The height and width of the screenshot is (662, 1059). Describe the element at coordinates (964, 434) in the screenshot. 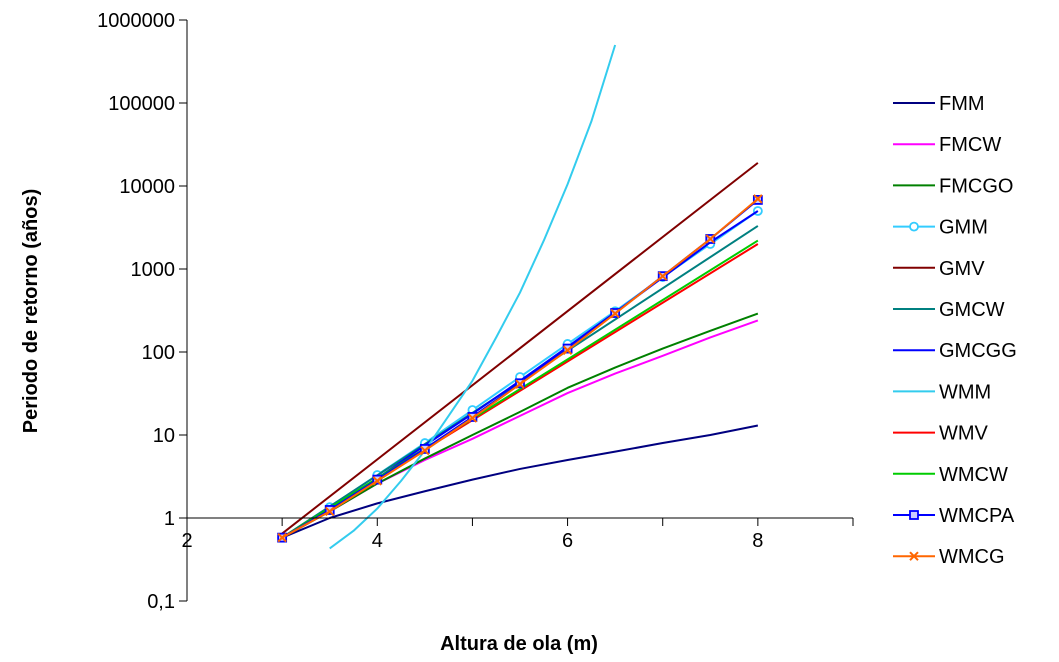

I see `legend-label: WMV` at that location.